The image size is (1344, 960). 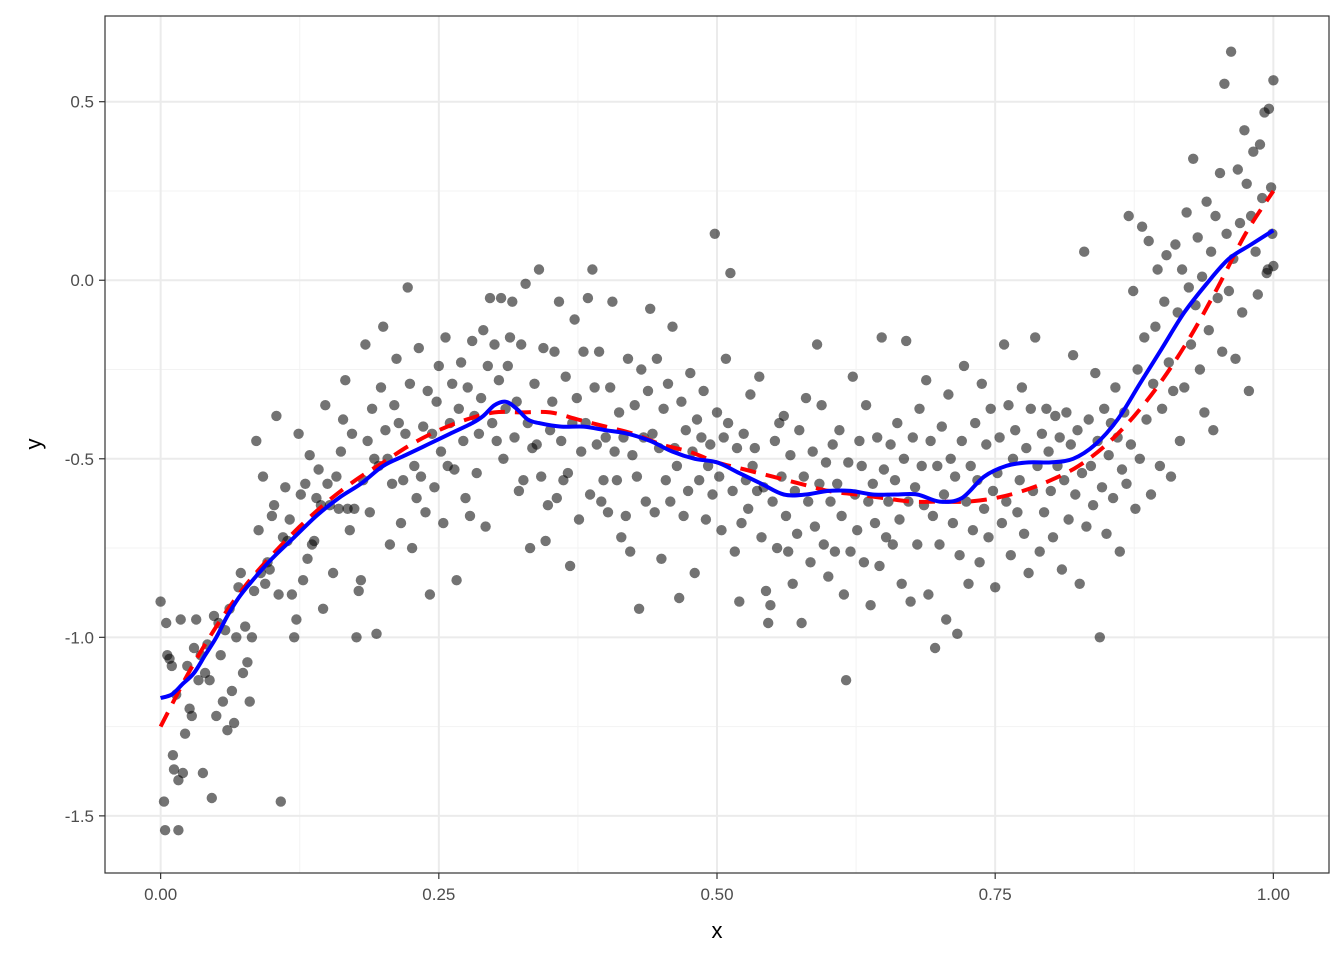 What do you see at coordinates (160, 894) in the screenshot?
I see `x-tick-label: 0.00` at bounding box center [160, 894].